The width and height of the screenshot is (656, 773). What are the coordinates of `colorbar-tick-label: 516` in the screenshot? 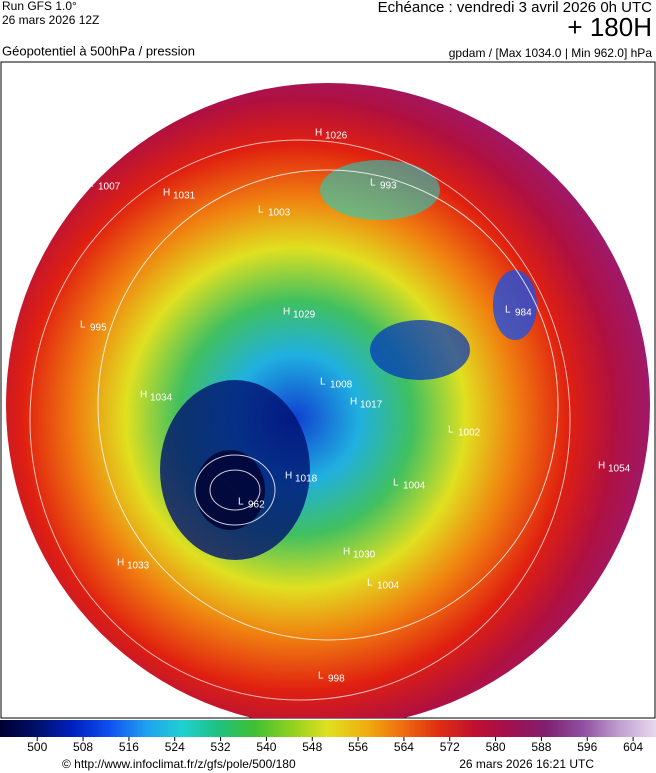 It's located at (129, 747).